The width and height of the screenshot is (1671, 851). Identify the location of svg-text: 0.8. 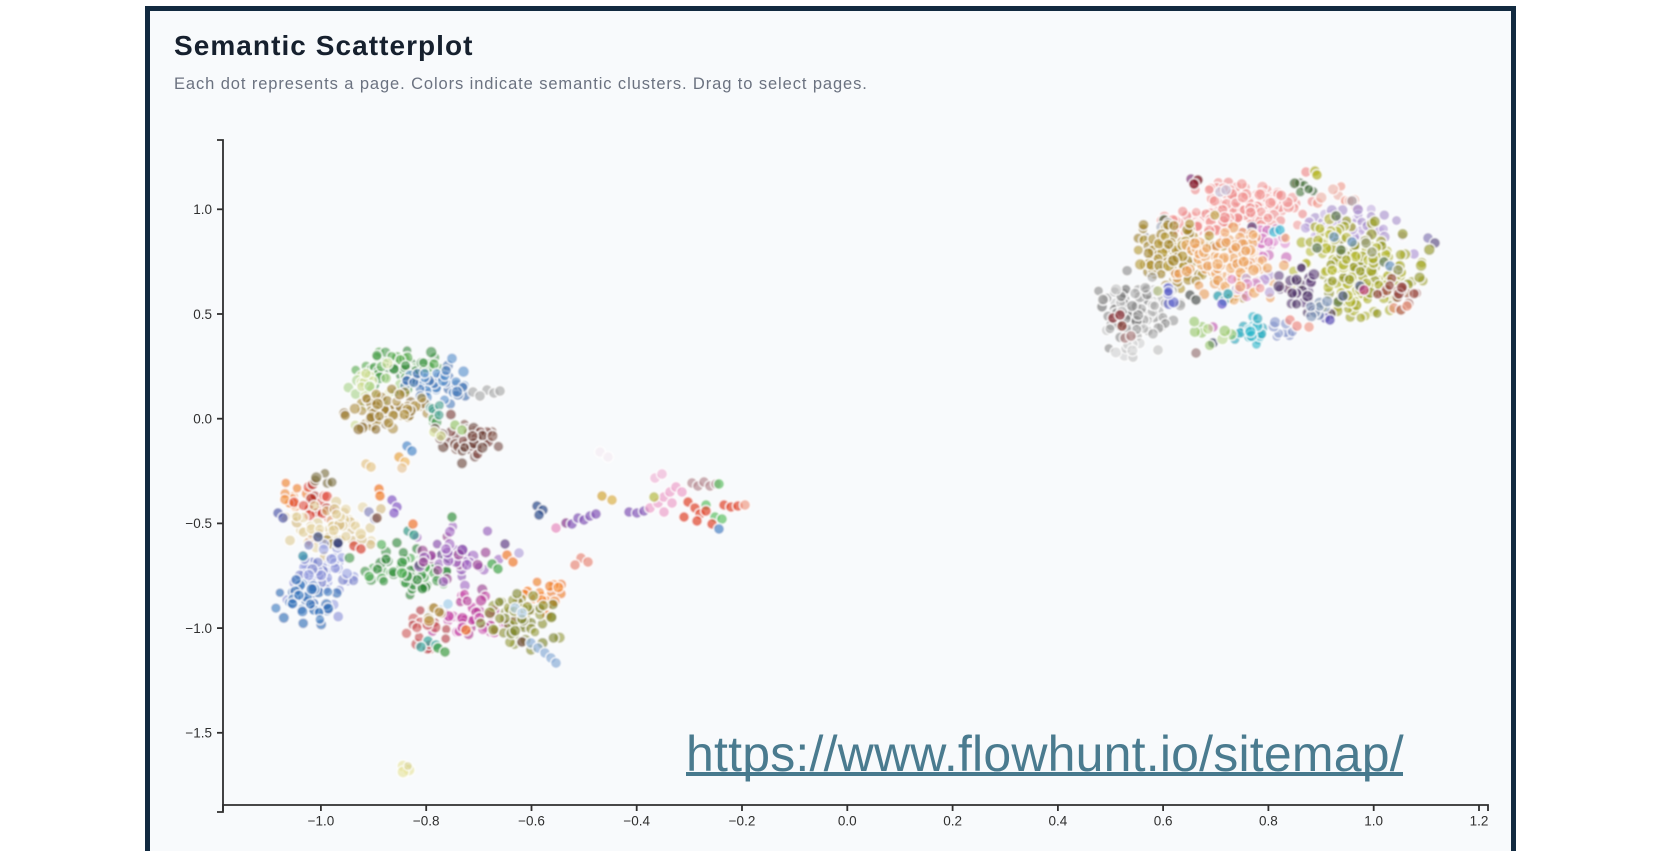
(1268, 821).